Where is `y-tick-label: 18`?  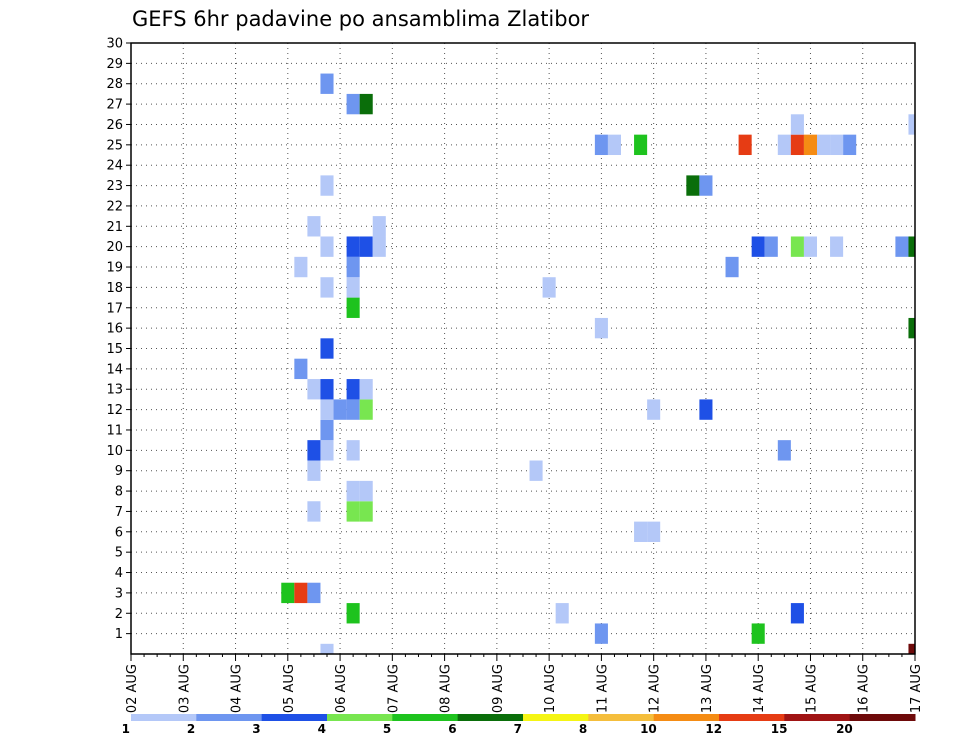
y-tick-label: 18 is located at coordinates (114, 288).